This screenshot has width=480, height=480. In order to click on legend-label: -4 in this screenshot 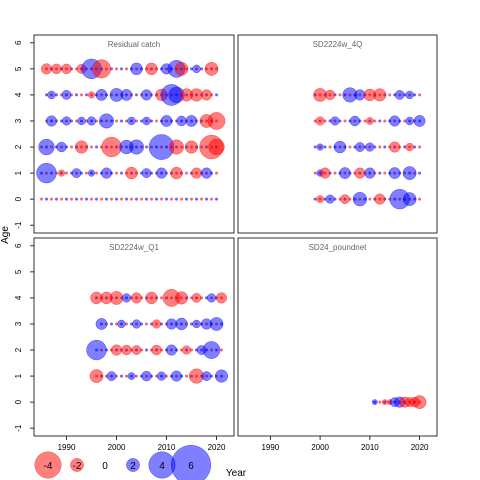, I will do `click(48, 466)`.